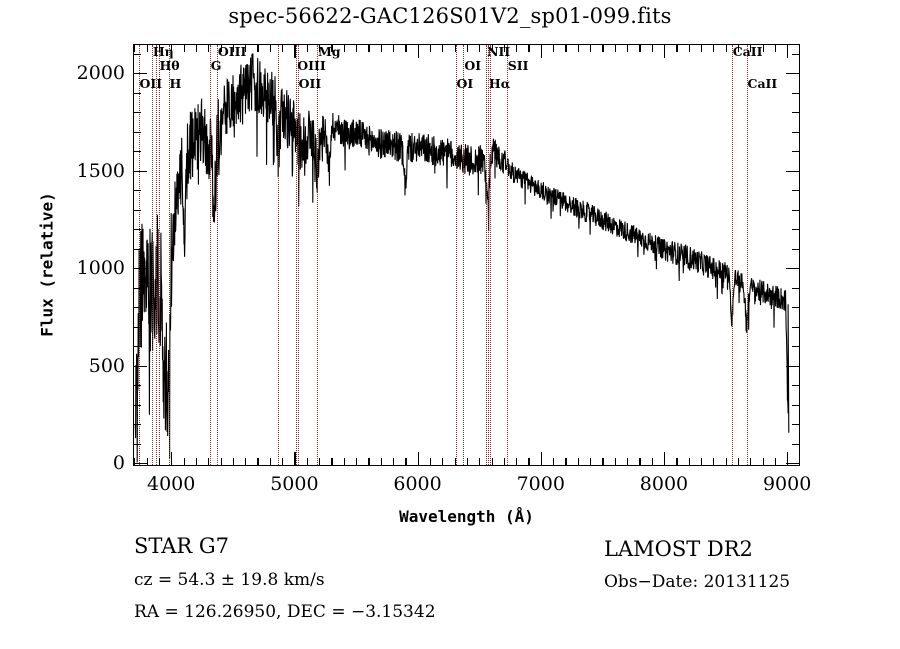  I want to click on spectral-line-label: OI, so click(465, 83).